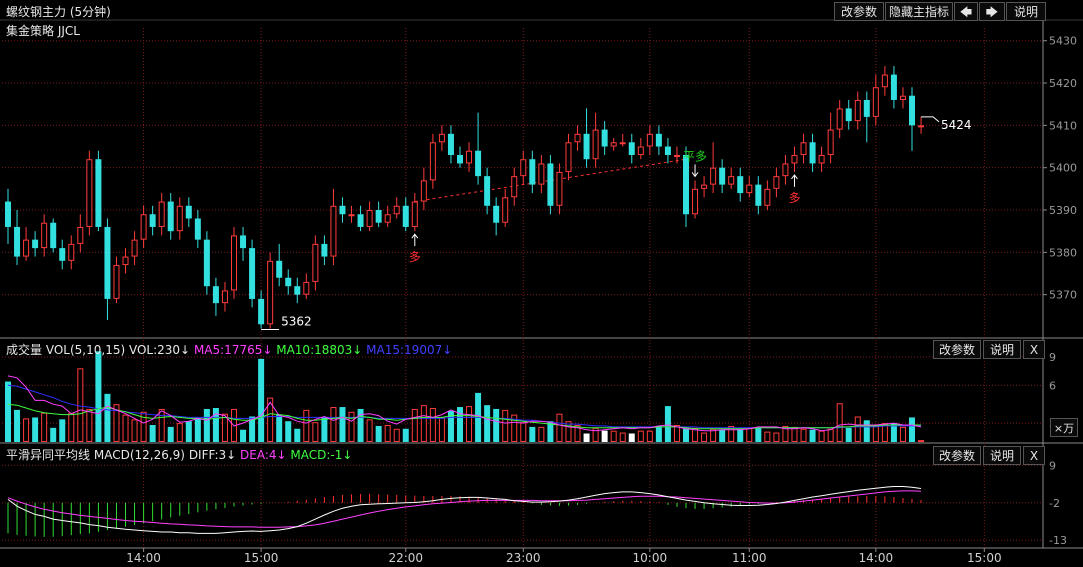  What do you see at coordinates (233, 350) in the screenshot?
I see `volume-ma5: MA5:17765↓` at bounding box center [233, 350].